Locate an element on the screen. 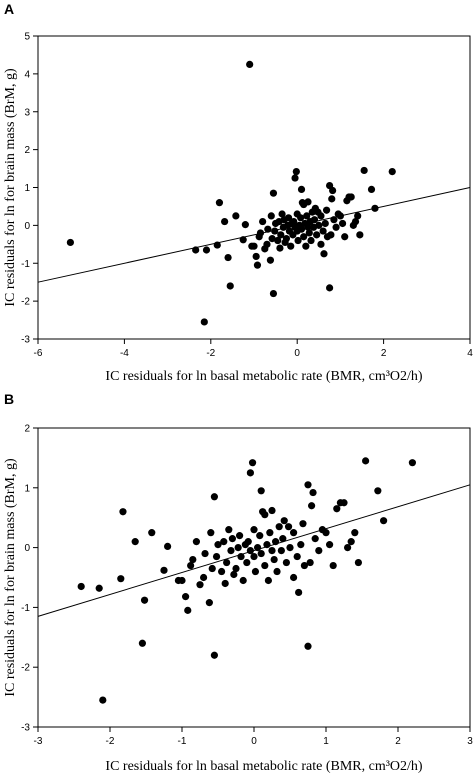 The height and width of the screenshot is (774, 474). y-tick-label: 0 is located at coordinates (27, 548).